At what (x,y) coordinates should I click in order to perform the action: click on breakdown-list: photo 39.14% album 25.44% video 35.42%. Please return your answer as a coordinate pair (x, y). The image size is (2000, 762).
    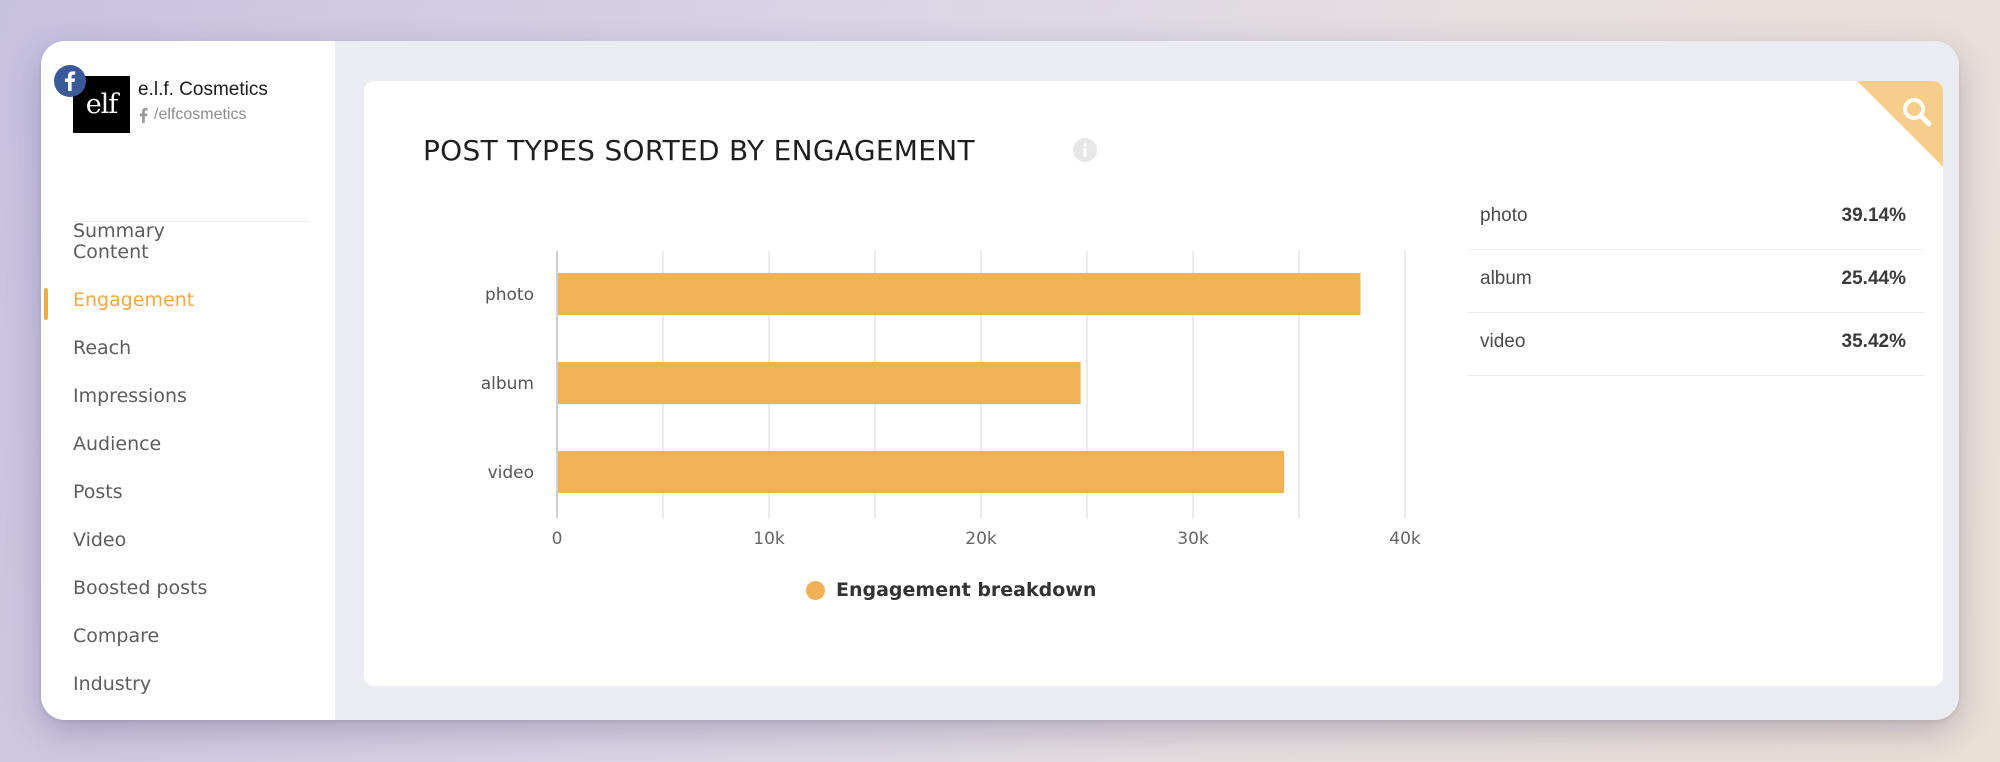
    Looking at the image, I should click on (1696, 281).